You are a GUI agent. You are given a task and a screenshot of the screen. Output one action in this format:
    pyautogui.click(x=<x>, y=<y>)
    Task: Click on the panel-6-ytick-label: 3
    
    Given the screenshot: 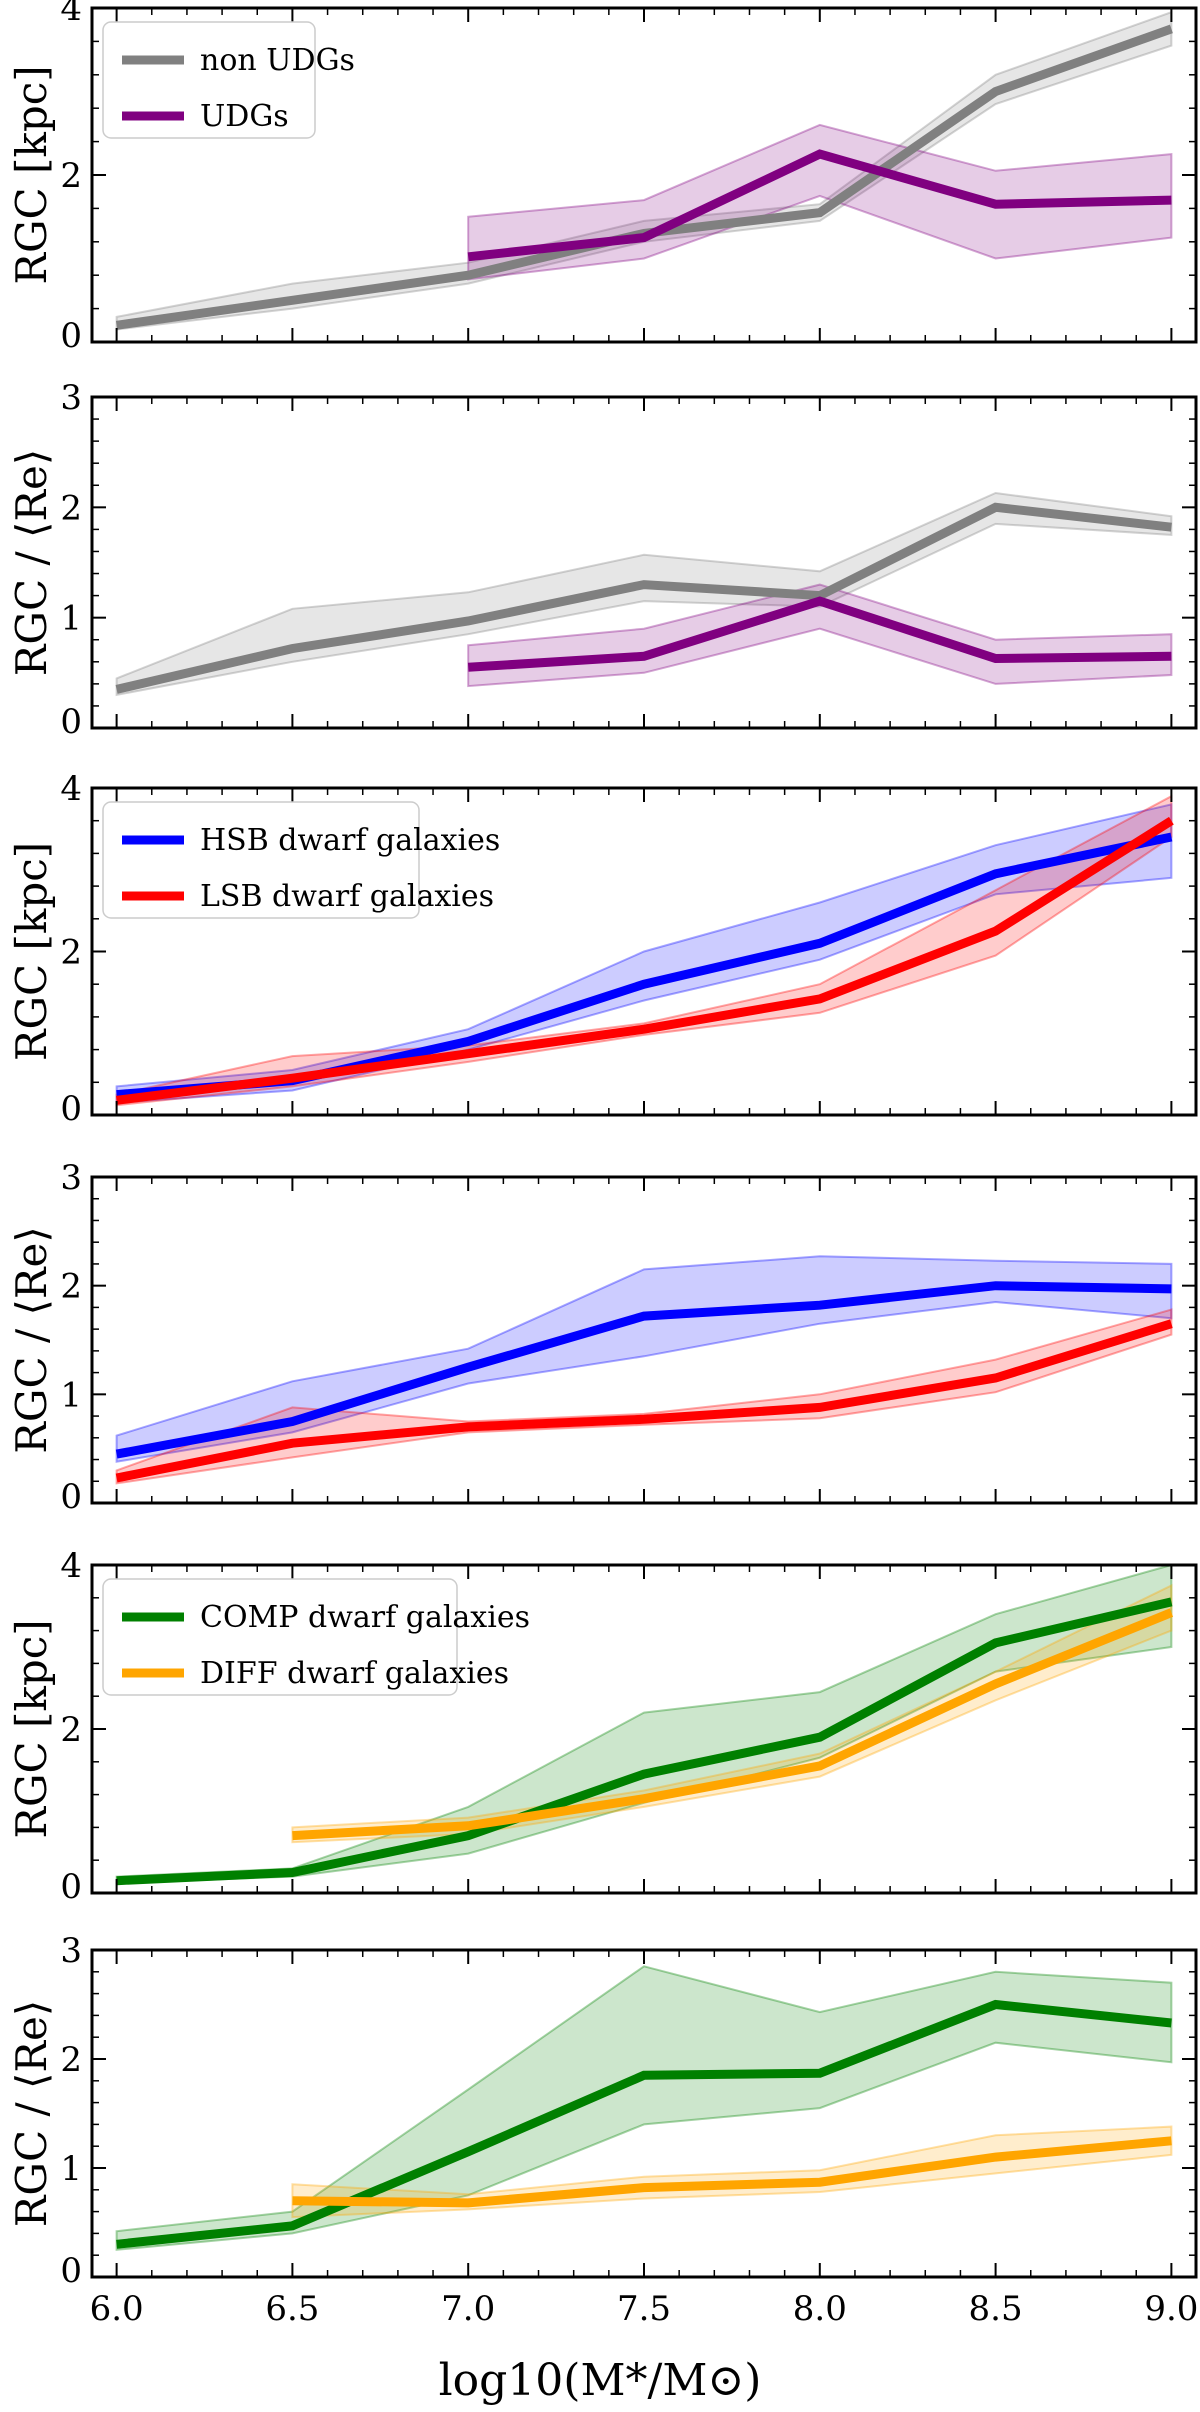 What is the action you would take?
    pyautogui.click(x=71, y=1951)
    